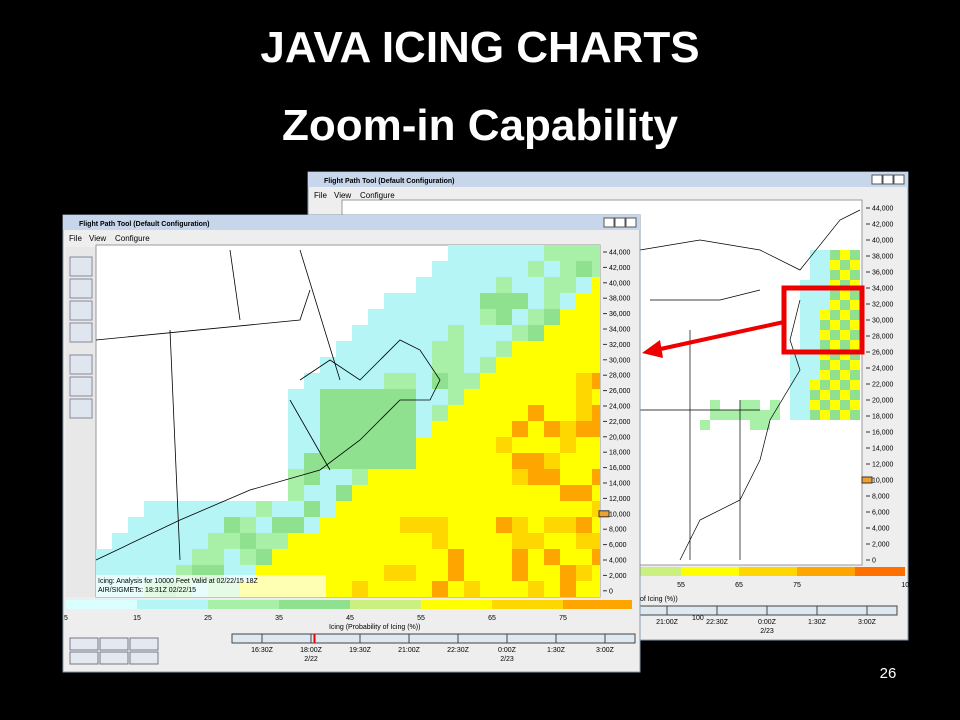  I want to click on colorbar-label: 65, so click(739, 585).